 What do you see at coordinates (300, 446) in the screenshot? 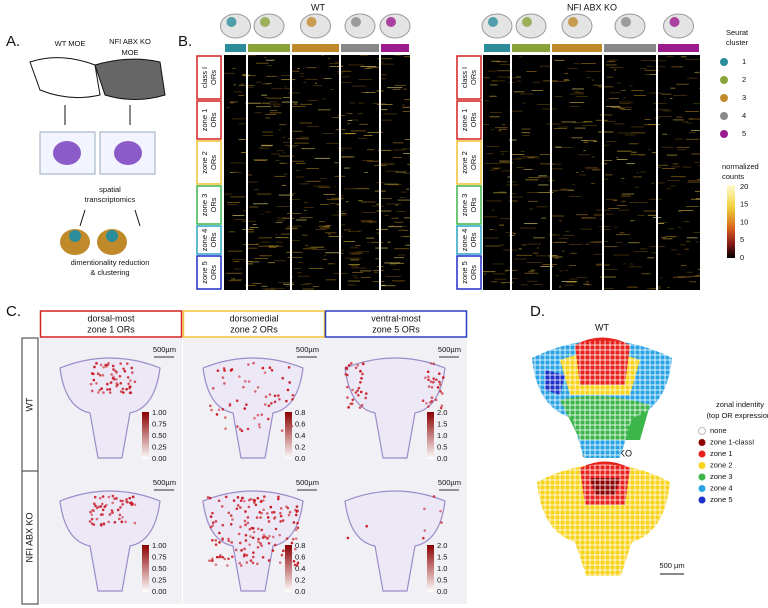
I see `colorbar-tick: 0.2` at bounding box center [300, 446].